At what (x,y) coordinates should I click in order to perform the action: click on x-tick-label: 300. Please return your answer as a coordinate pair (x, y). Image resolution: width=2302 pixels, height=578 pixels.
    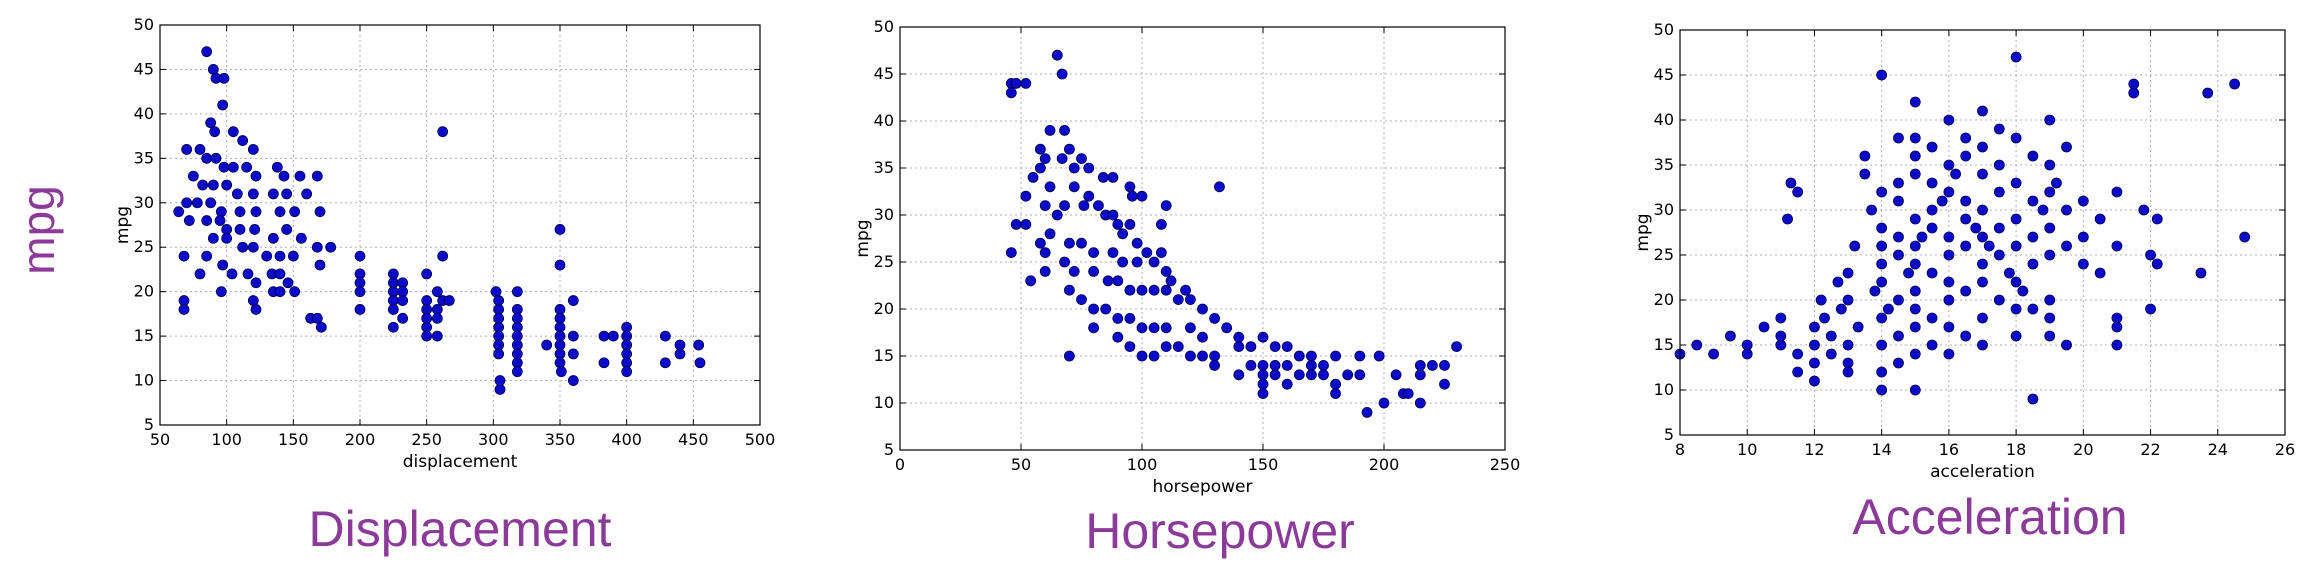
    Looking at the image, I should click on (493, 439).